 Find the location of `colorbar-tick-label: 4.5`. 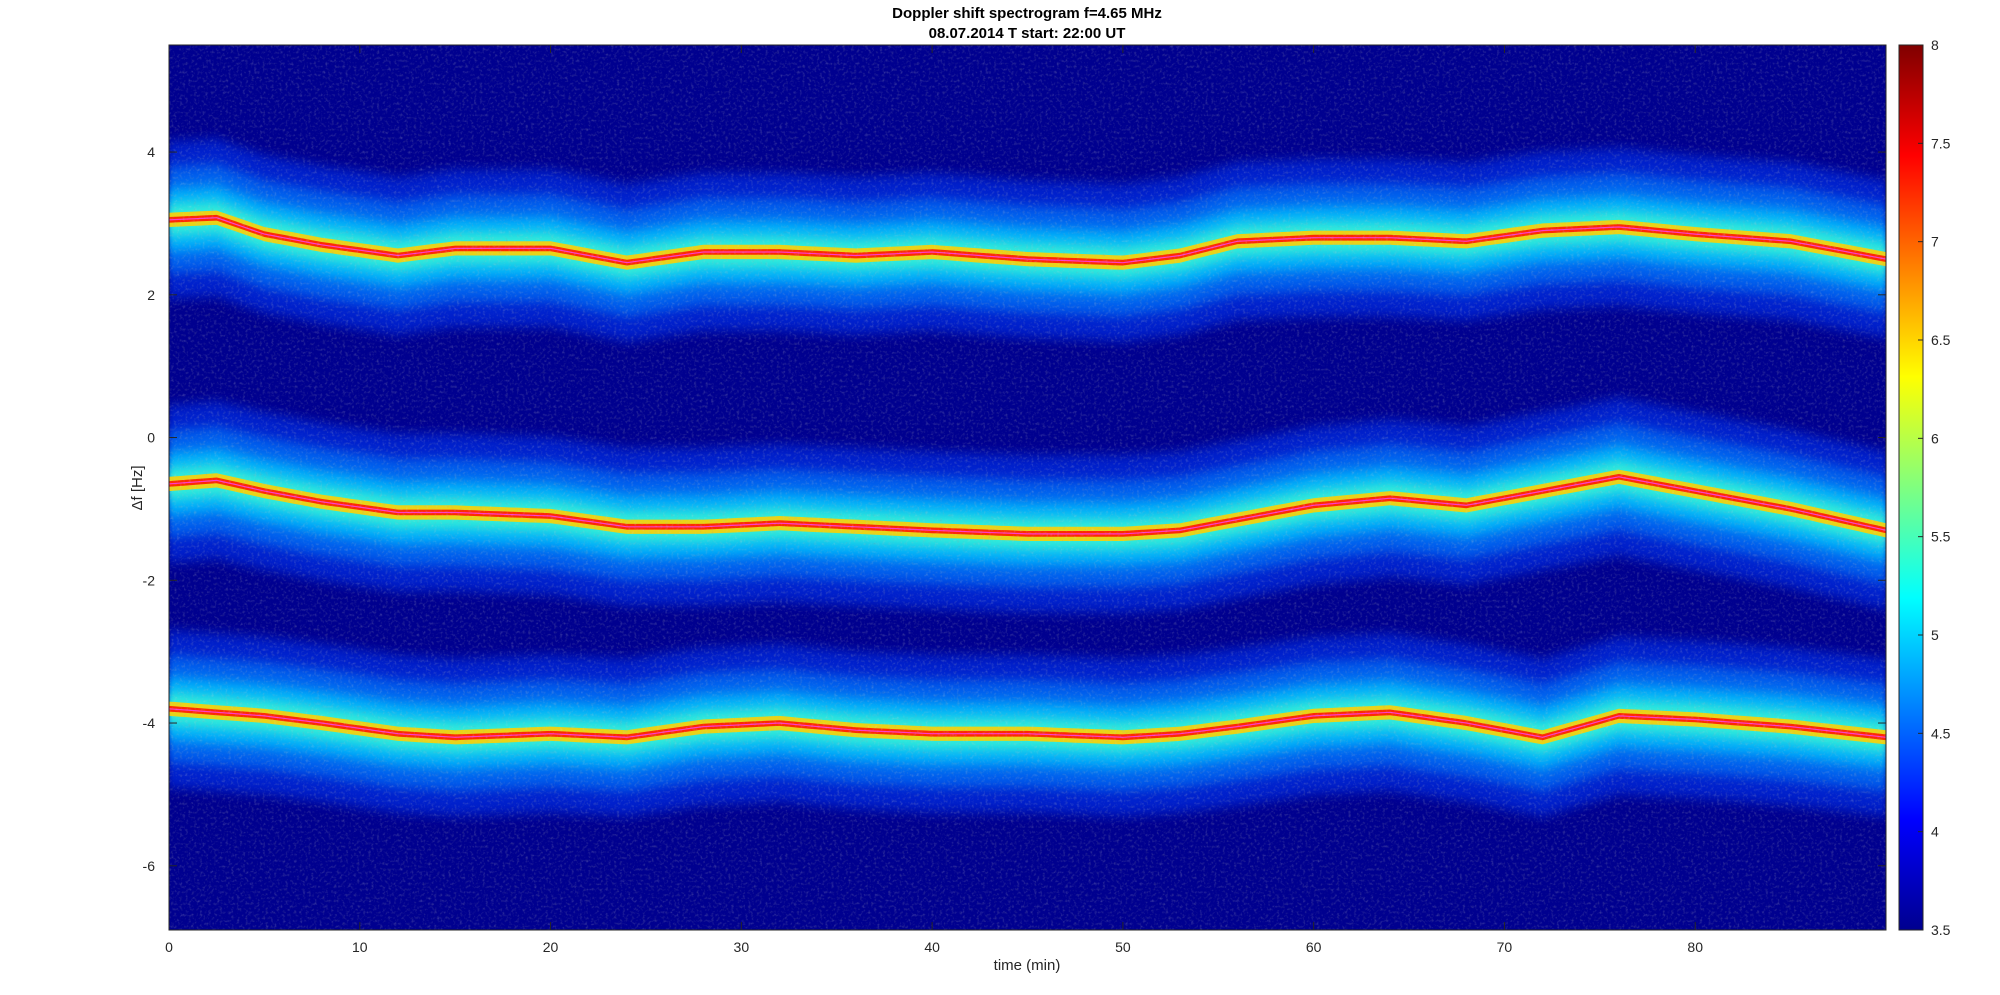

colorbar-tick-label: 4.5 is located at coordinates (1941, 733).